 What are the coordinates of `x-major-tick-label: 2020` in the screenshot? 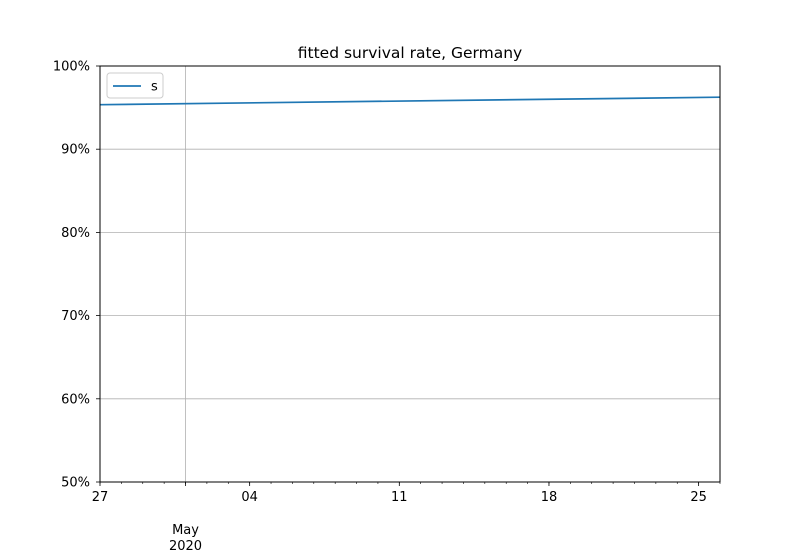 It's located at (185, 544).